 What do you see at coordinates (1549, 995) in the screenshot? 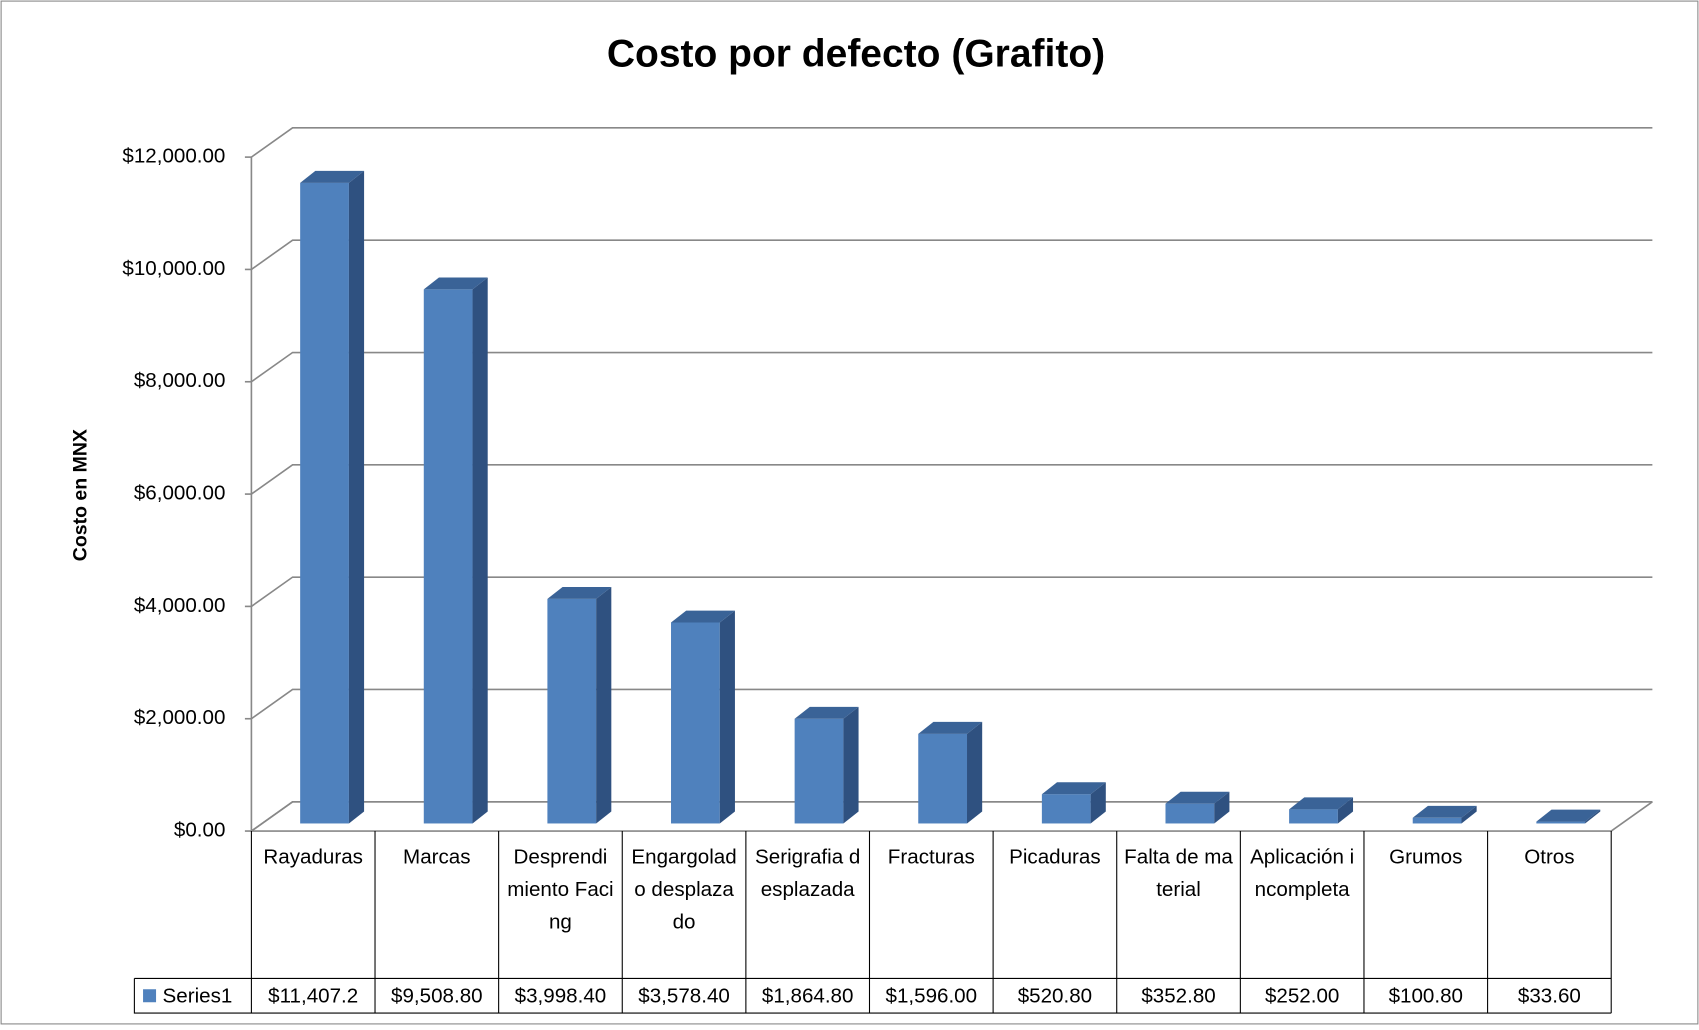
I see `data-table-value: $33.60` at bounding box center [1549, 995].